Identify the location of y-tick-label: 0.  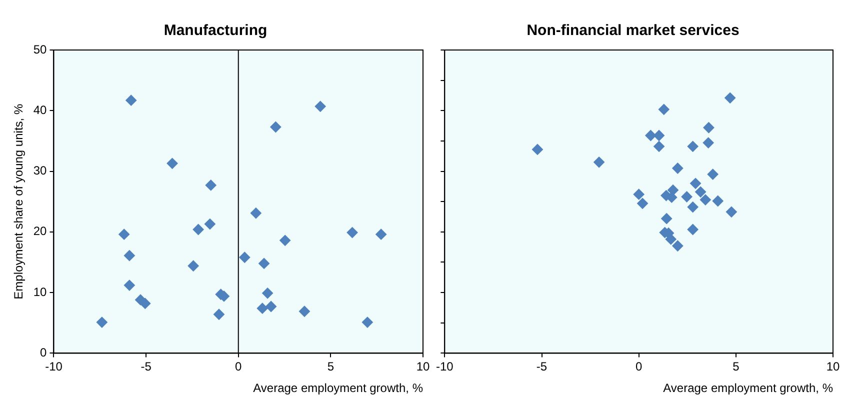
(44, 353).